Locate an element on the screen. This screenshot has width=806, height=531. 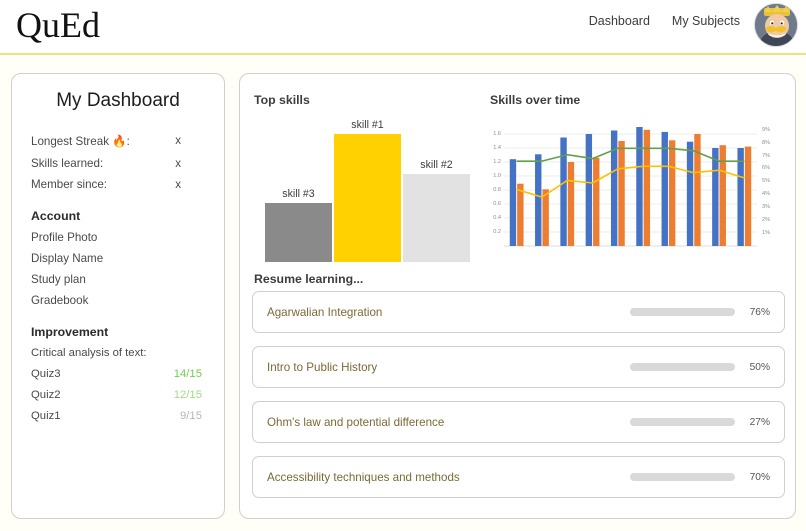
stat-row-skills-learned: Skills learned: x is located at coordinates (118, 163).